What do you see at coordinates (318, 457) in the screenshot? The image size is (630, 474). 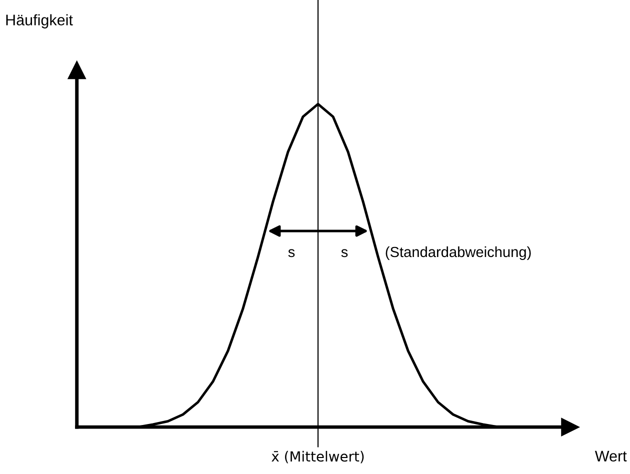 I see `text: x̄ (Mittelwert)` at bounding box center [318, 457].